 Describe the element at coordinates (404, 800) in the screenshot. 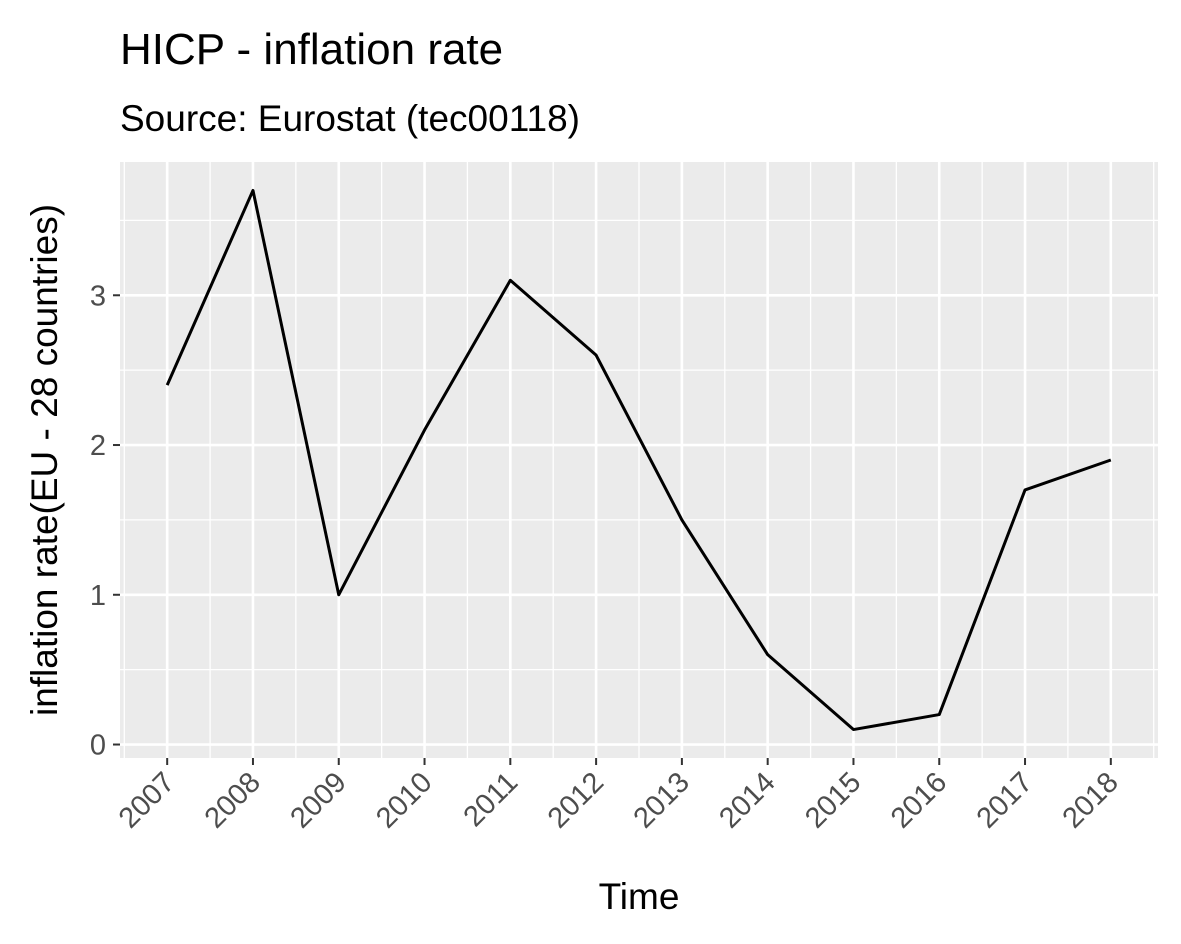

I see `x-tick-label: 2010` at that location.